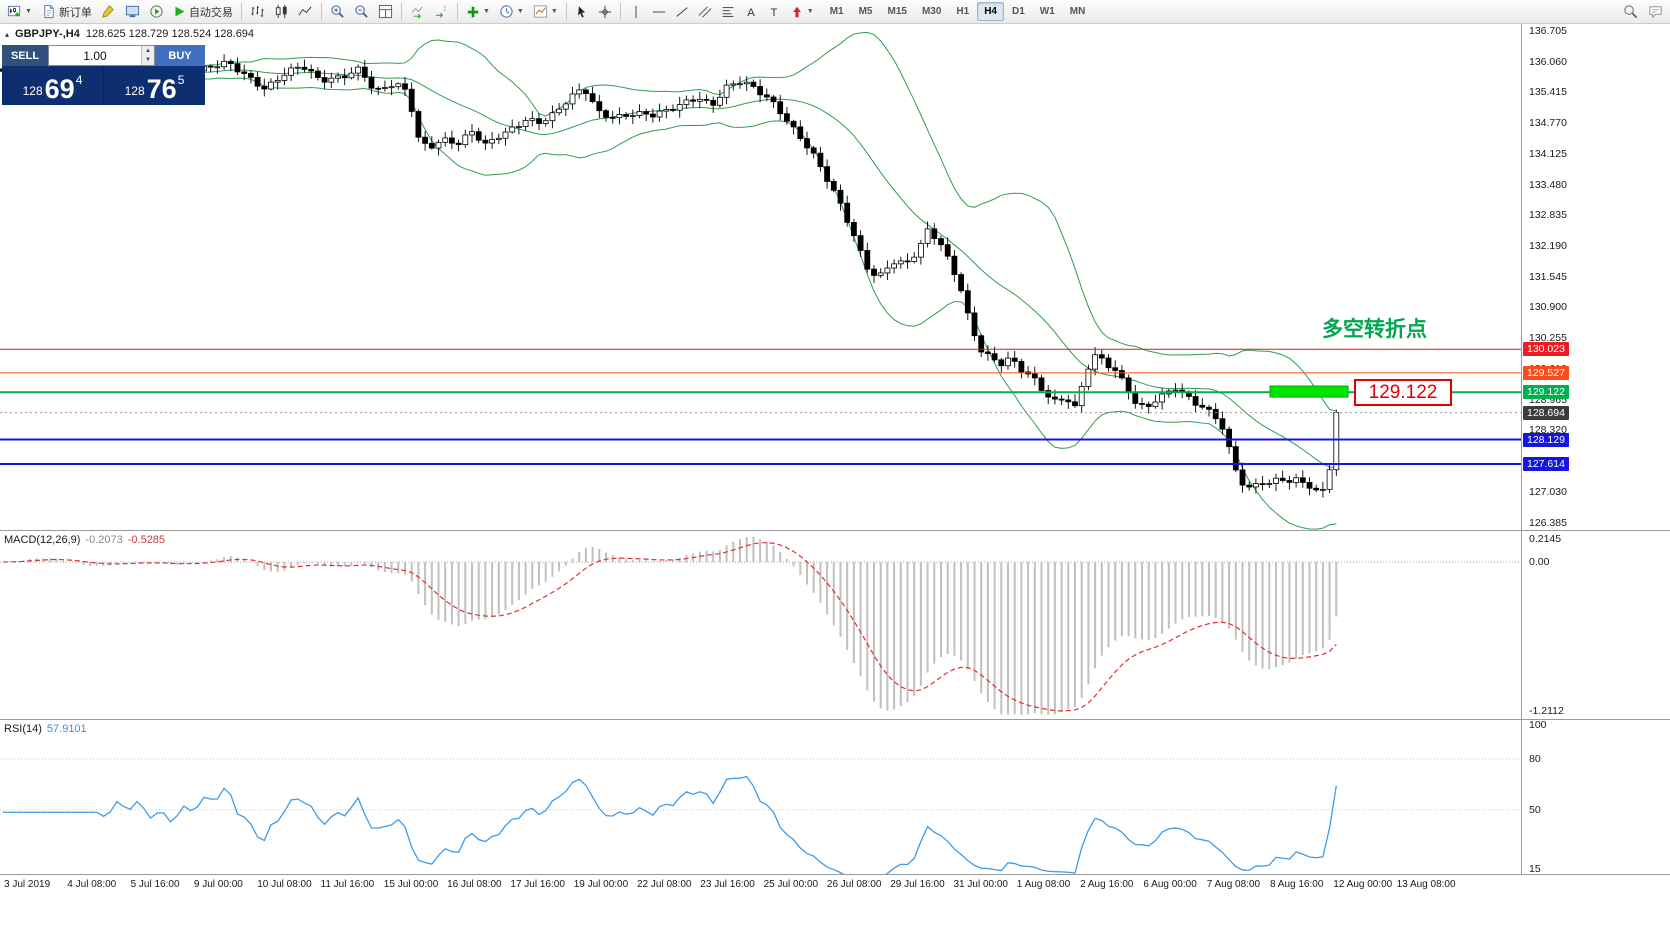  I want to click on fibonacci-button, so click(728, 12).